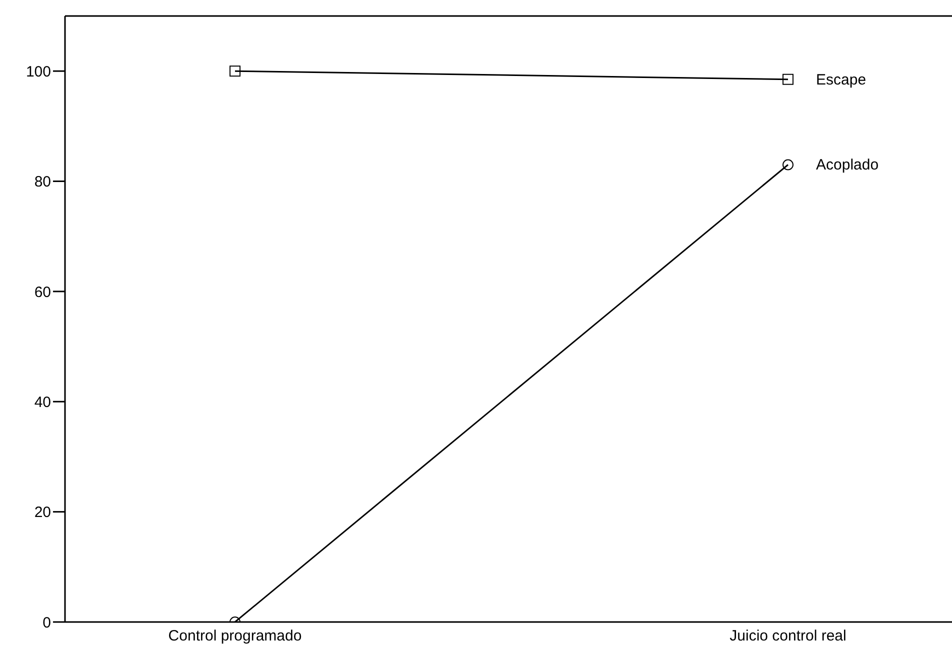 This screenshot has height=652, width=952. I want to click on y-tick-label: 40, so click(42, 402).